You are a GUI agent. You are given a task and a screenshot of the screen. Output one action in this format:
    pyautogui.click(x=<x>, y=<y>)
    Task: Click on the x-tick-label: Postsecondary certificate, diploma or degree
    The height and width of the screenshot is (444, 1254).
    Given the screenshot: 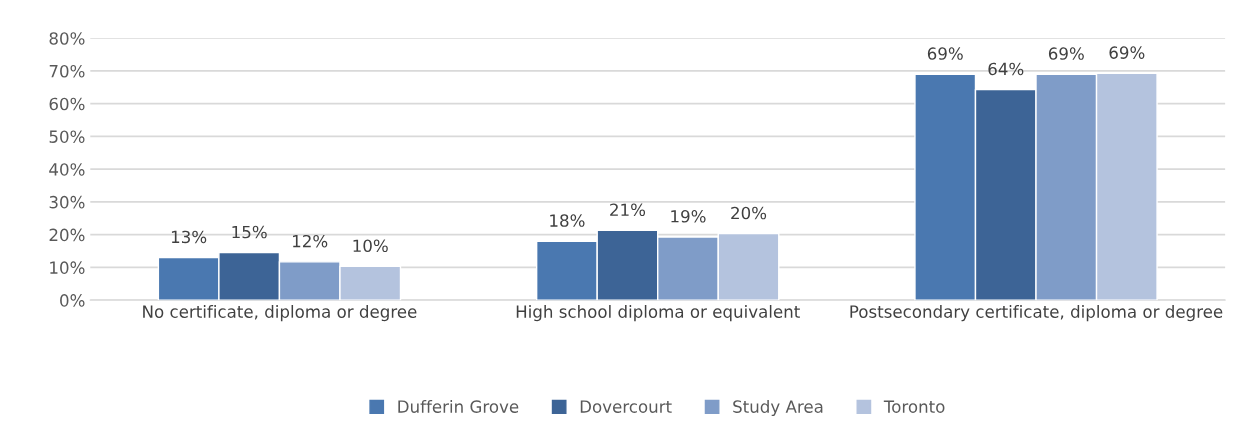 What is the action you would take?
    pyautogui.click(x=1036, y=313)
    